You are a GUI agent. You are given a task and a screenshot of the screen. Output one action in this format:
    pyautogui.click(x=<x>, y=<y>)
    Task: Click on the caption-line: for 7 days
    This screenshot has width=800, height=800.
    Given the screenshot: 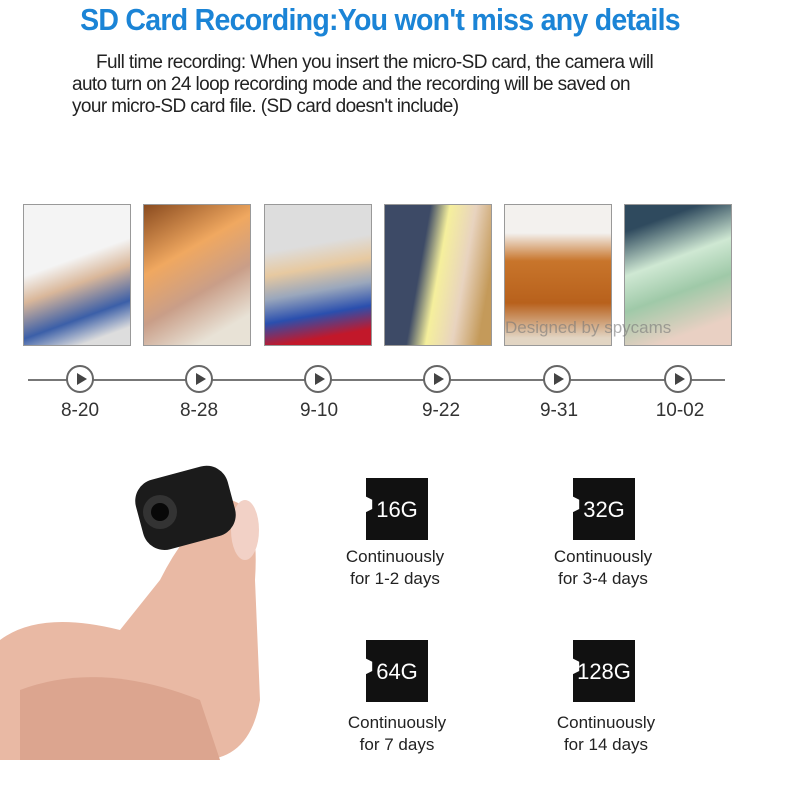 What is the action you would take?
    pyautogui.click(x=397, y=744)
    